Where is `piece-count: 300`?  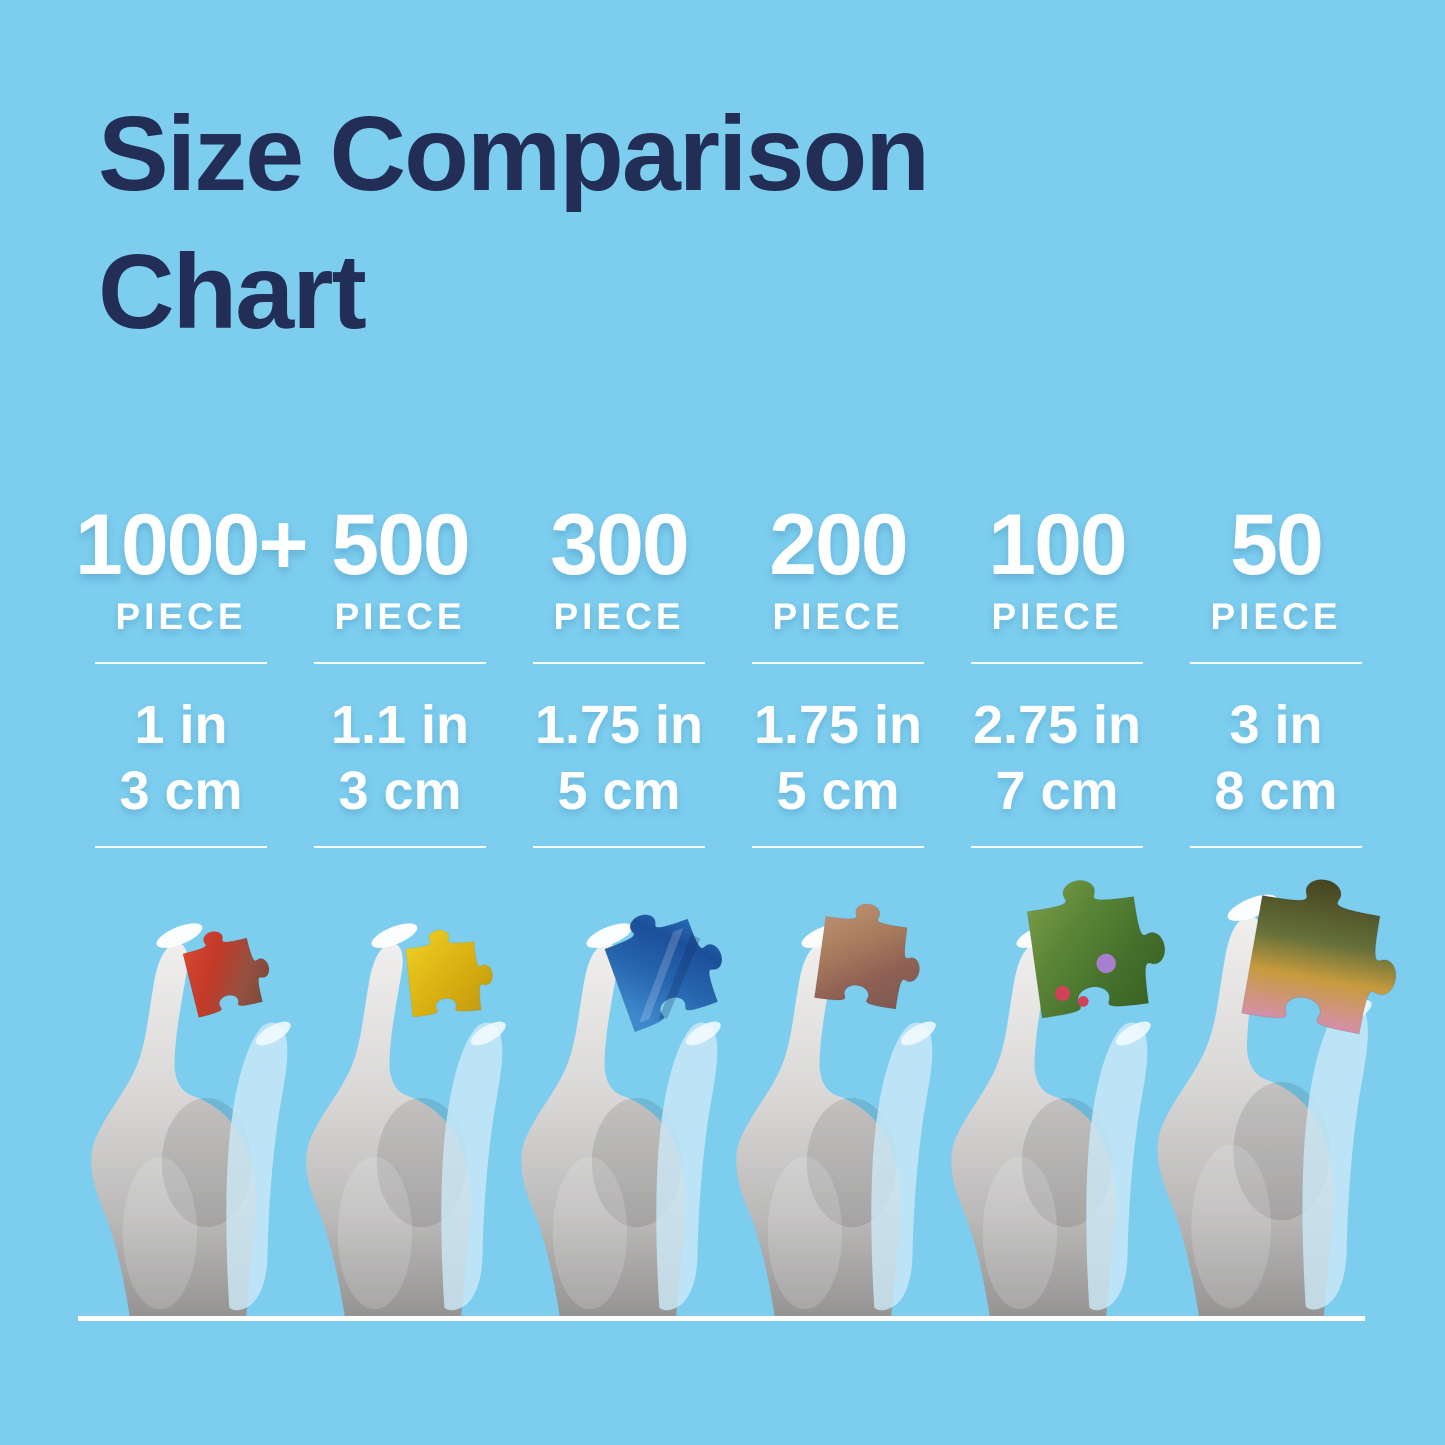
piece-count: 300 is located at coordinates (620, 545).